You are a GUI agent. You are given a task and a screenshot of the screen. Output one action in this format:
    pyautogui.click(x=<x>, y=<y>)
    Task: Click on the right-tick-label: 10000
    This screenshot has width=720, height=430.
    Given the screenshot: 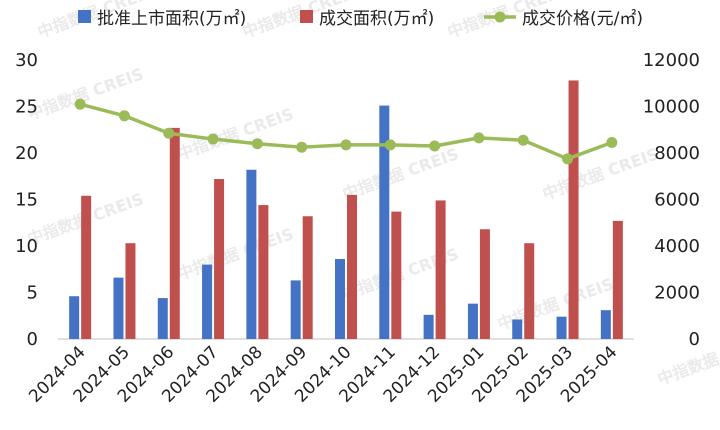 What is the action you would take?
    pyautogui.click(x=671, y=107)
    